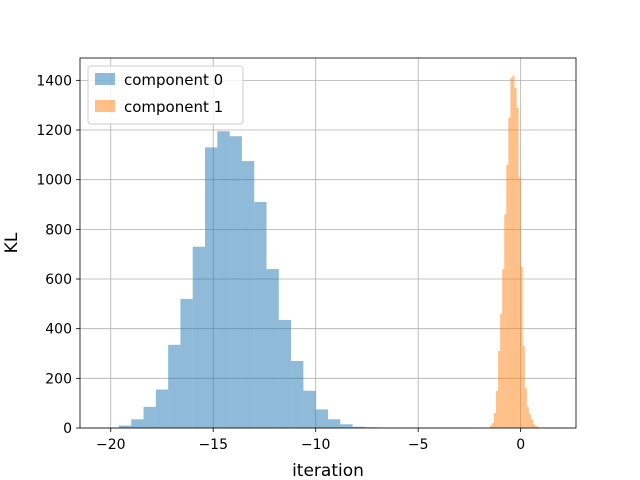 The height and width of the screenshot is (480, 640). Describe the element at coordinates (111, 445) in the screenshot. I see `x-tick-label: −20` at that location.